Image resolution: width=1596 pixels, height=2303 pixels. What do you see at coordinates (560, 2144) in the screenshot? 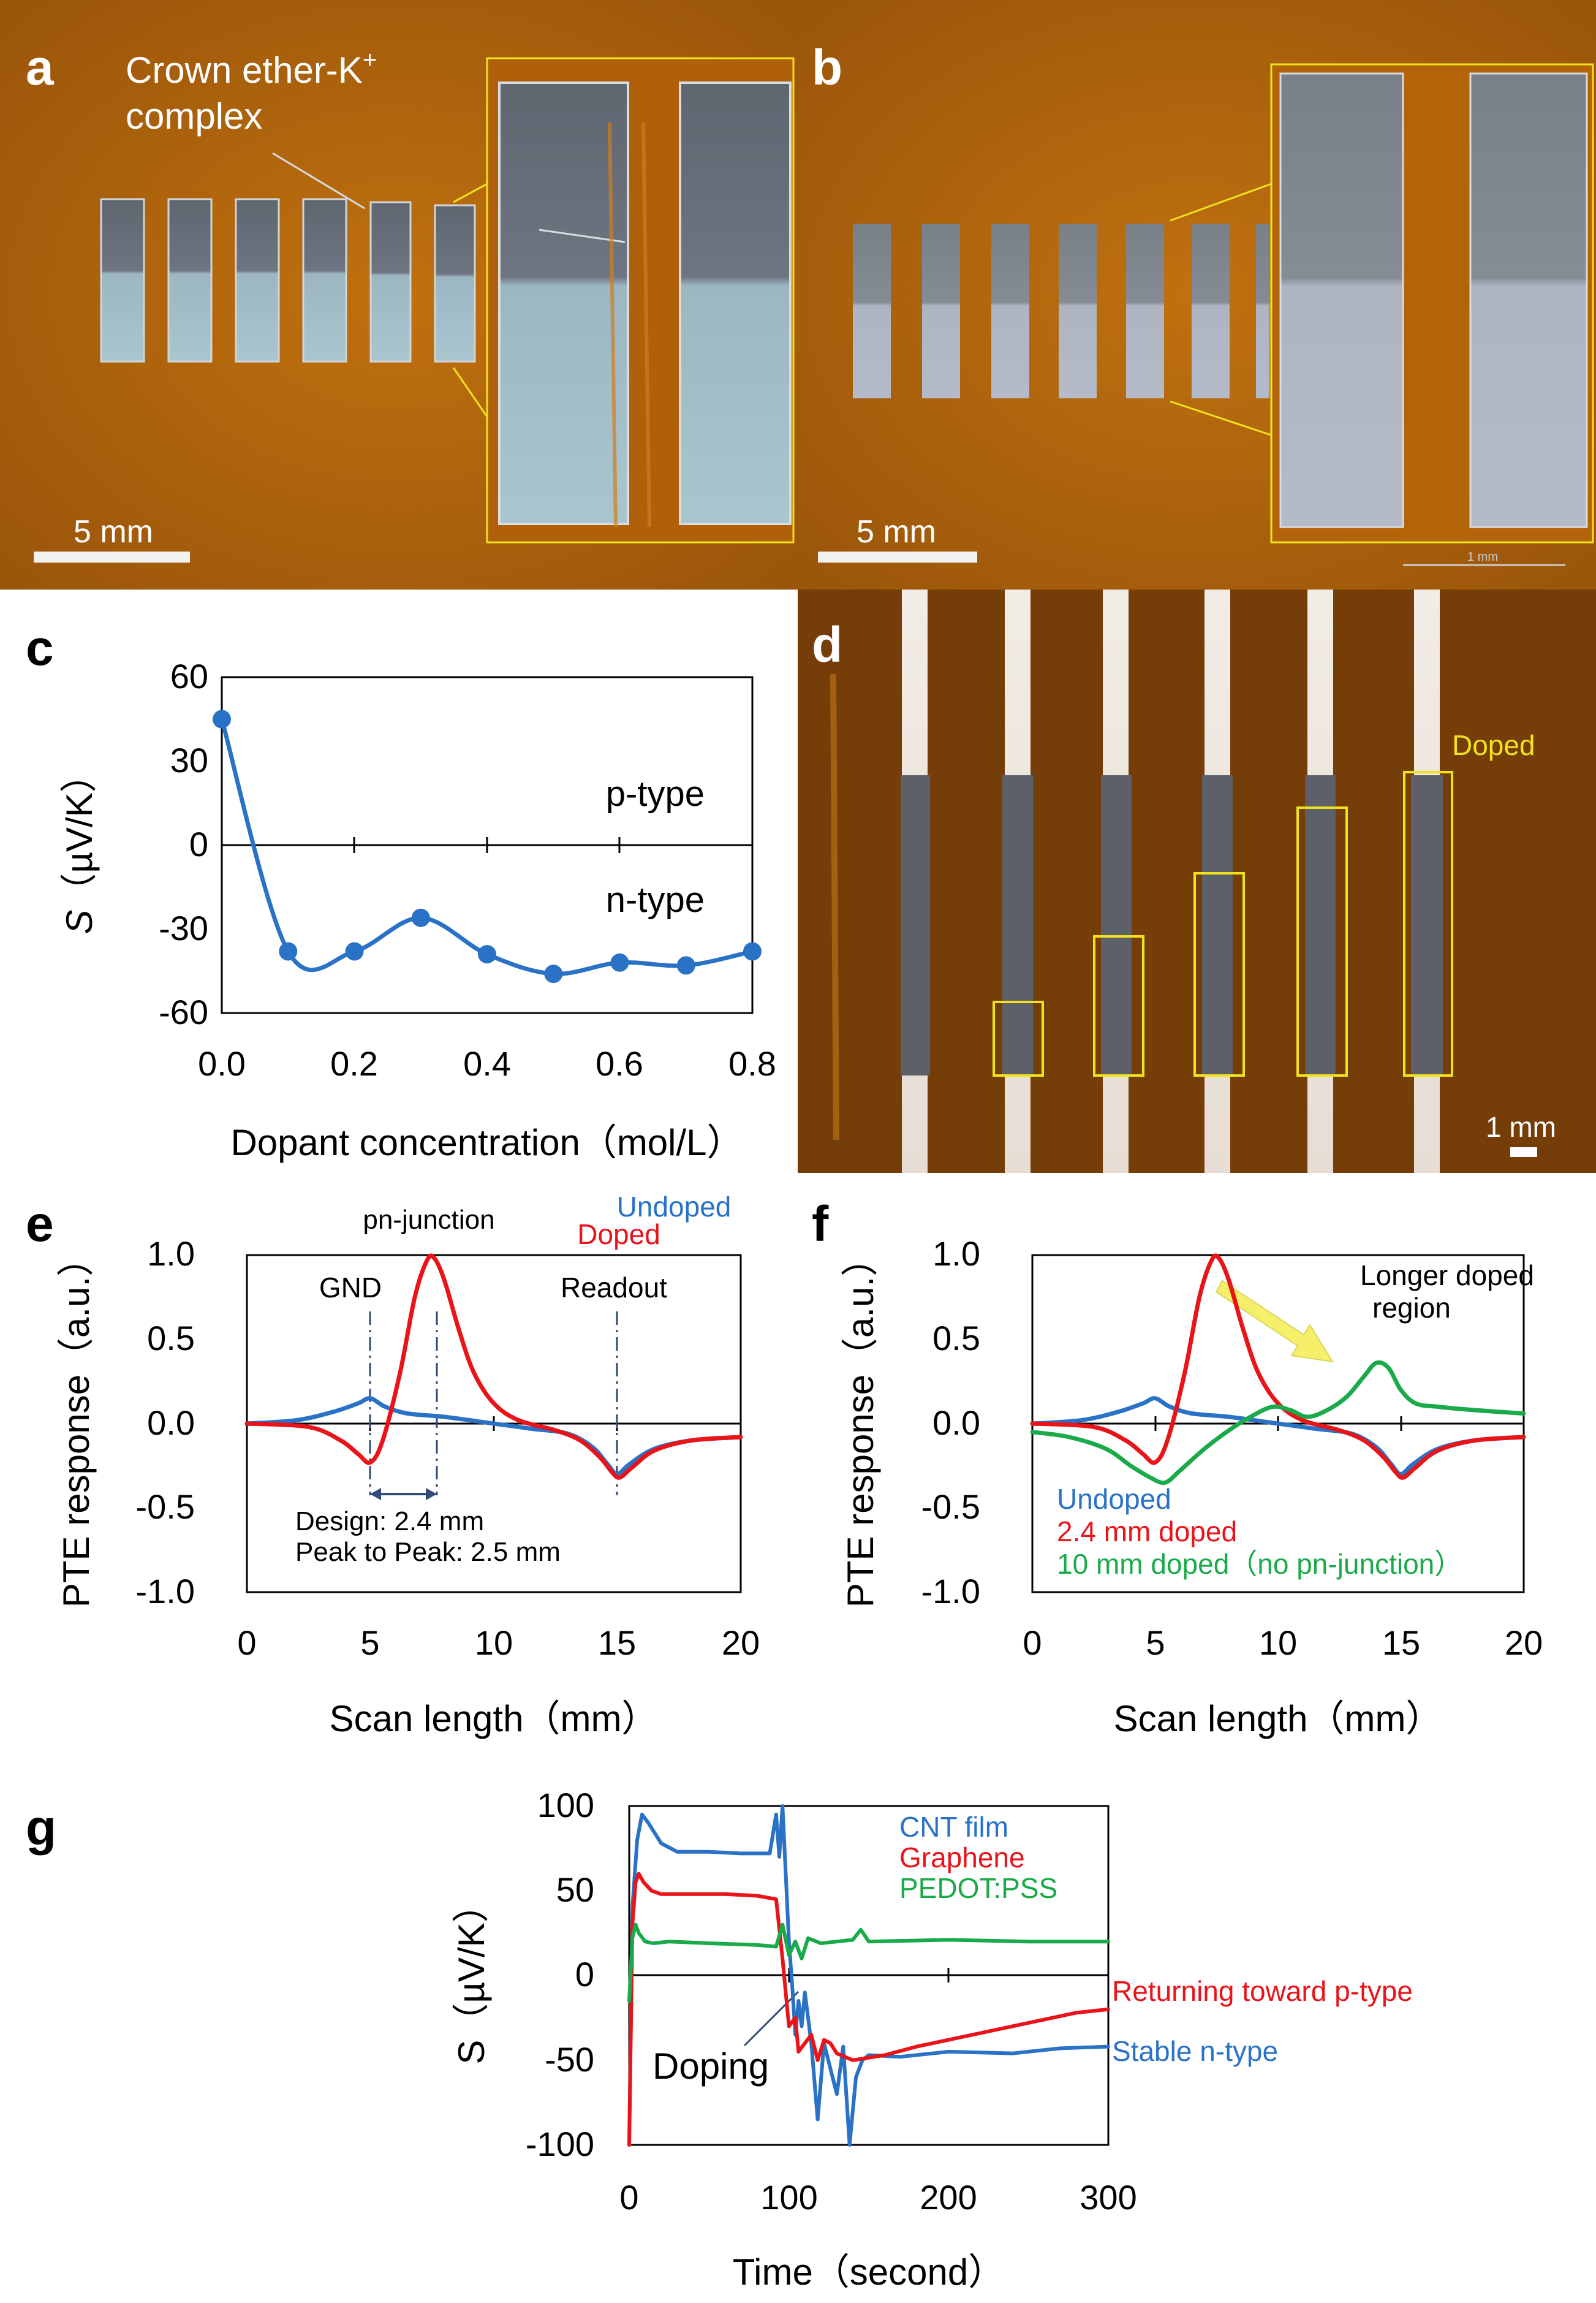
I see `y-tick-label: -100` at bounding box center [560, 2144].